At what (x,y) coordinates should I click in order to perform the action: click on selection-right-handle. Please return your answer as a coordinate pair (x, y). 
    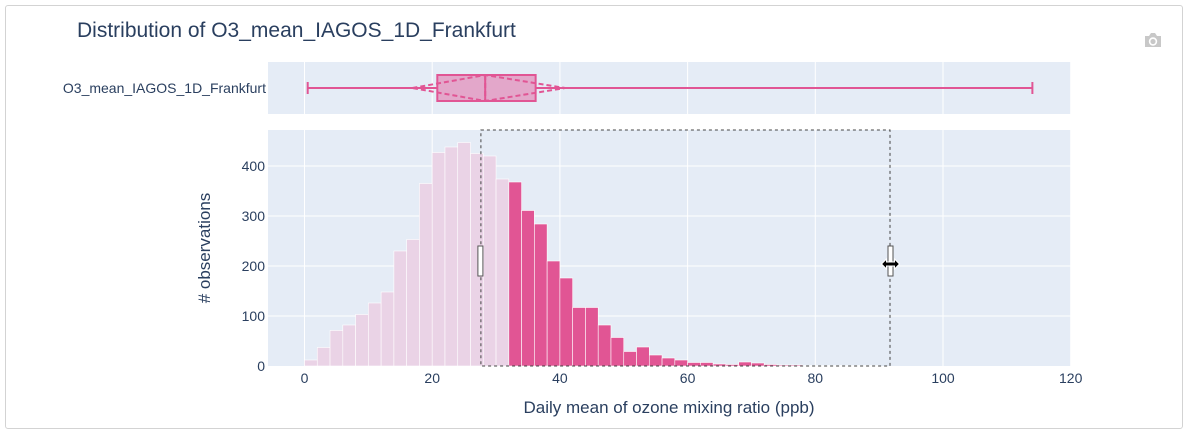
    Looking at the image, I should click on (890, 261).